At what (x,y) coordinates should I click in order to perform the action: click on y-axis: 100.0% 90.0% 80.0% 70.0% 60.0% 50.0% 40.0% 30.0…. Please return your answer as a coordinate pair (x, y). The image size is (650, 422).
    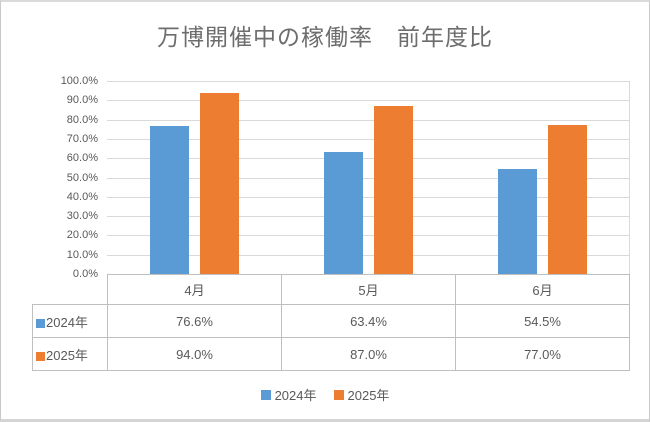
    Looking at the image, I should click on (49, 177).